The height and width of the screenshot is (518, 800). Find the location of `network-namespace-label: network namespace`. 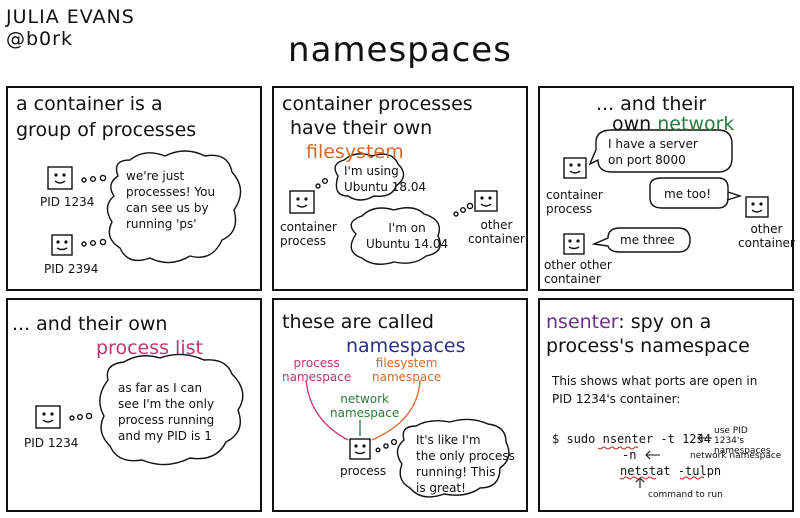

network-namespace-label: network namespace is located at coordinates (364, 406).